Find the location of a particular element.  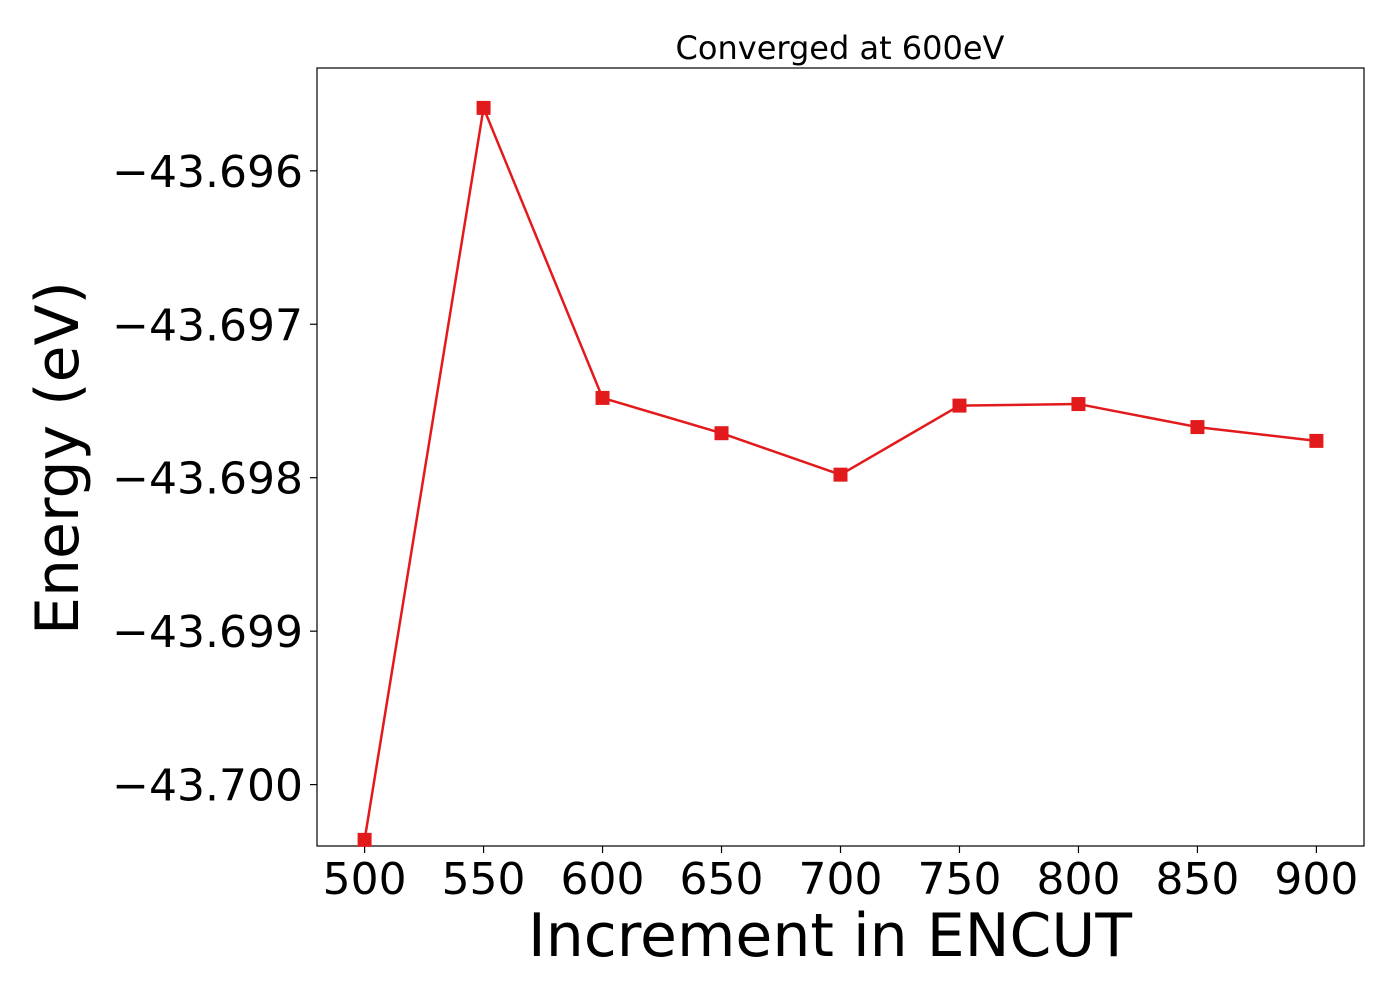

y-tick-label: −43.698 is located at coordinates (207, 479).